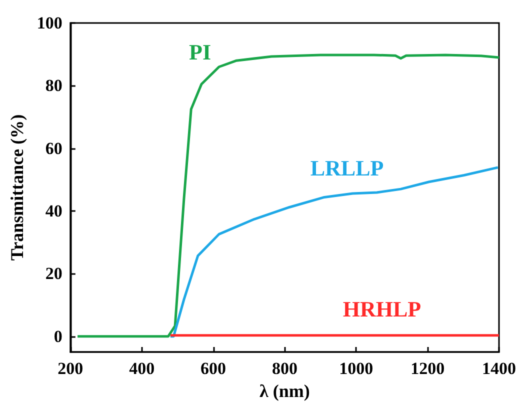 The width and height of the screenshot is (524, 419). I want to click on x-tick-label: 600, so click(213, 368).